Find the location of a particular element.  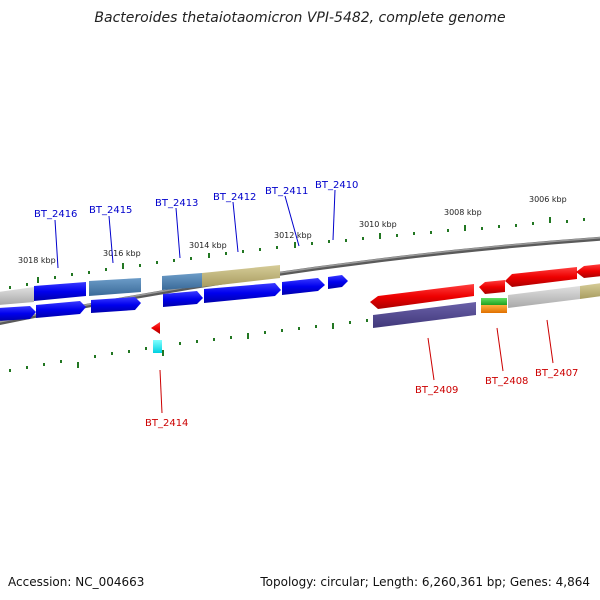

gene-label: BT_2409 is located at coordinates (436, 390).